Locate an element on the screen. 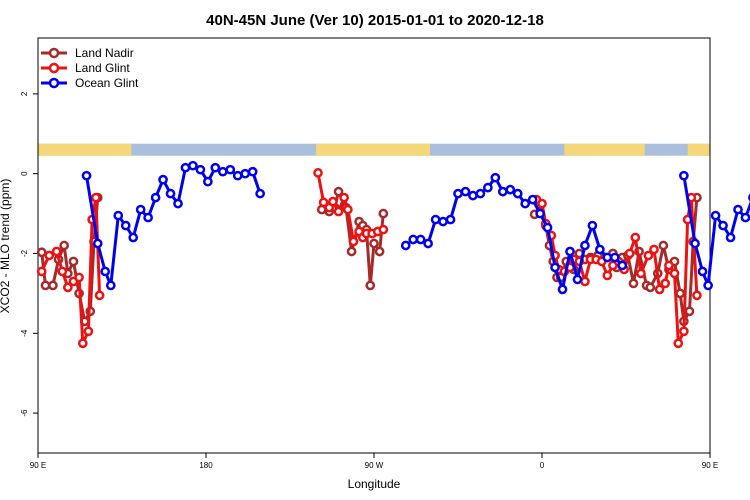  y-tick-label: -4 is located at coordinates (24, 333).